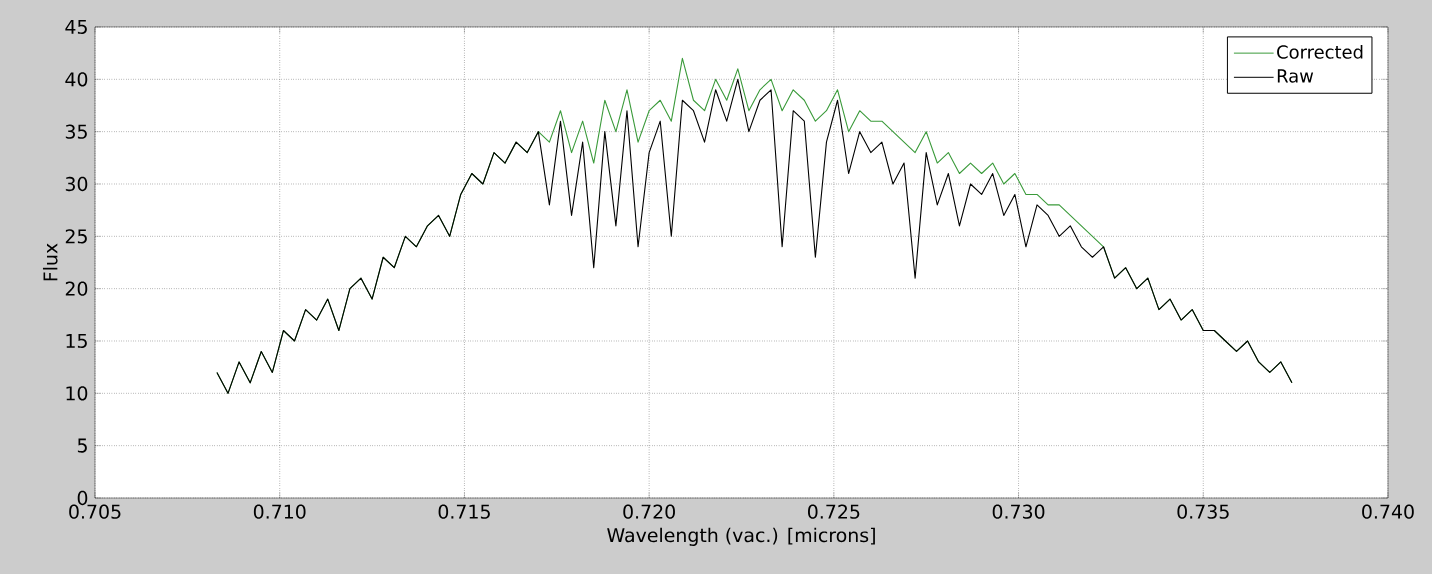 This screenshot has width=1432, height=574. I want to click on x-tick-label: 0.705, so click(95, 511).